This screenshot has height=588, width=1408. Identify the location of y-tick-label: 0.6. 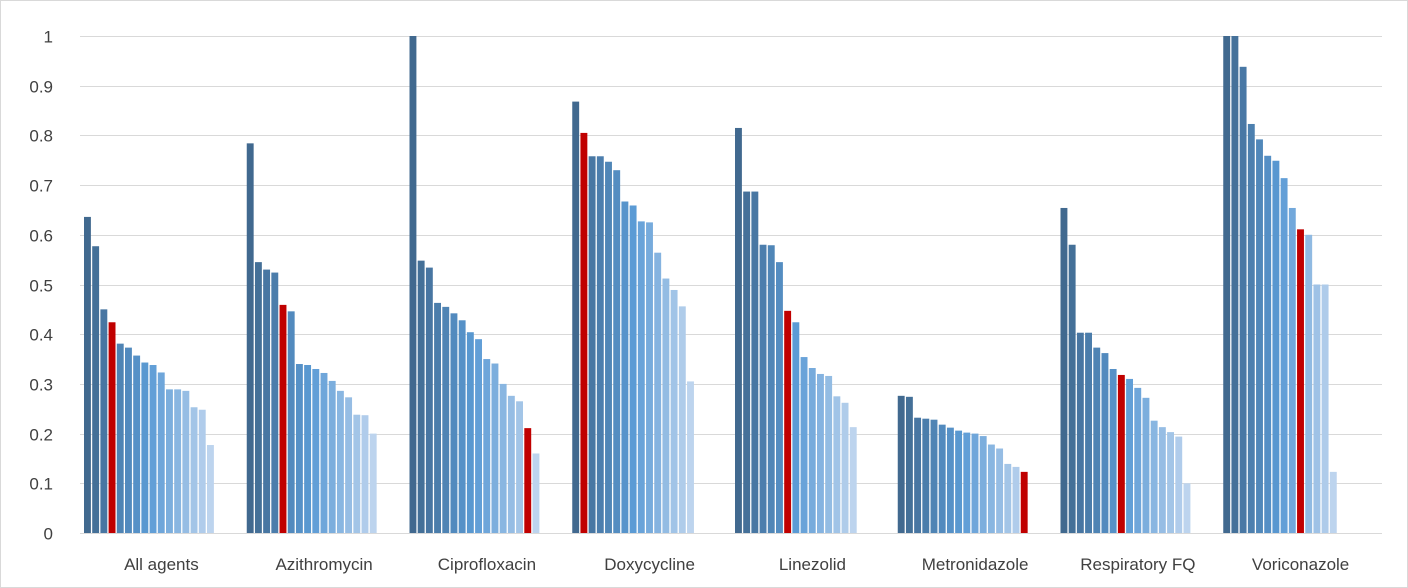
(41, 236).